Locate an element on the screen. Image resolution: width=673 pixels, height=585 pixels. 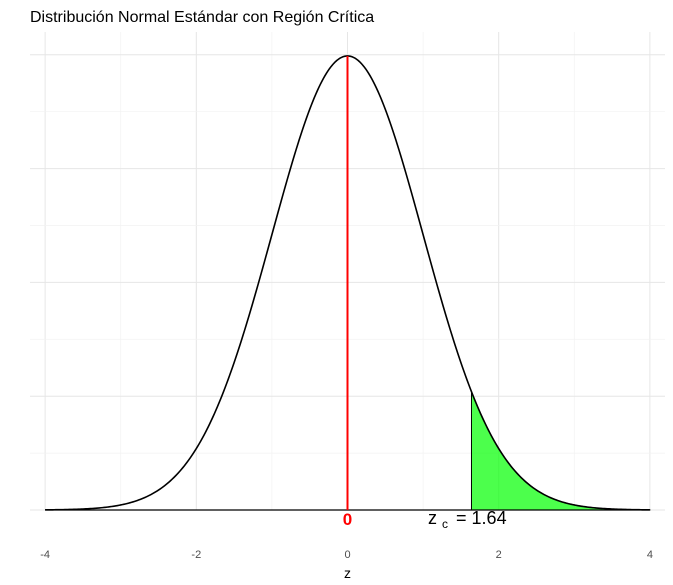
critical-value-label: z c = 1.64 is located at coordinates (467, 520).